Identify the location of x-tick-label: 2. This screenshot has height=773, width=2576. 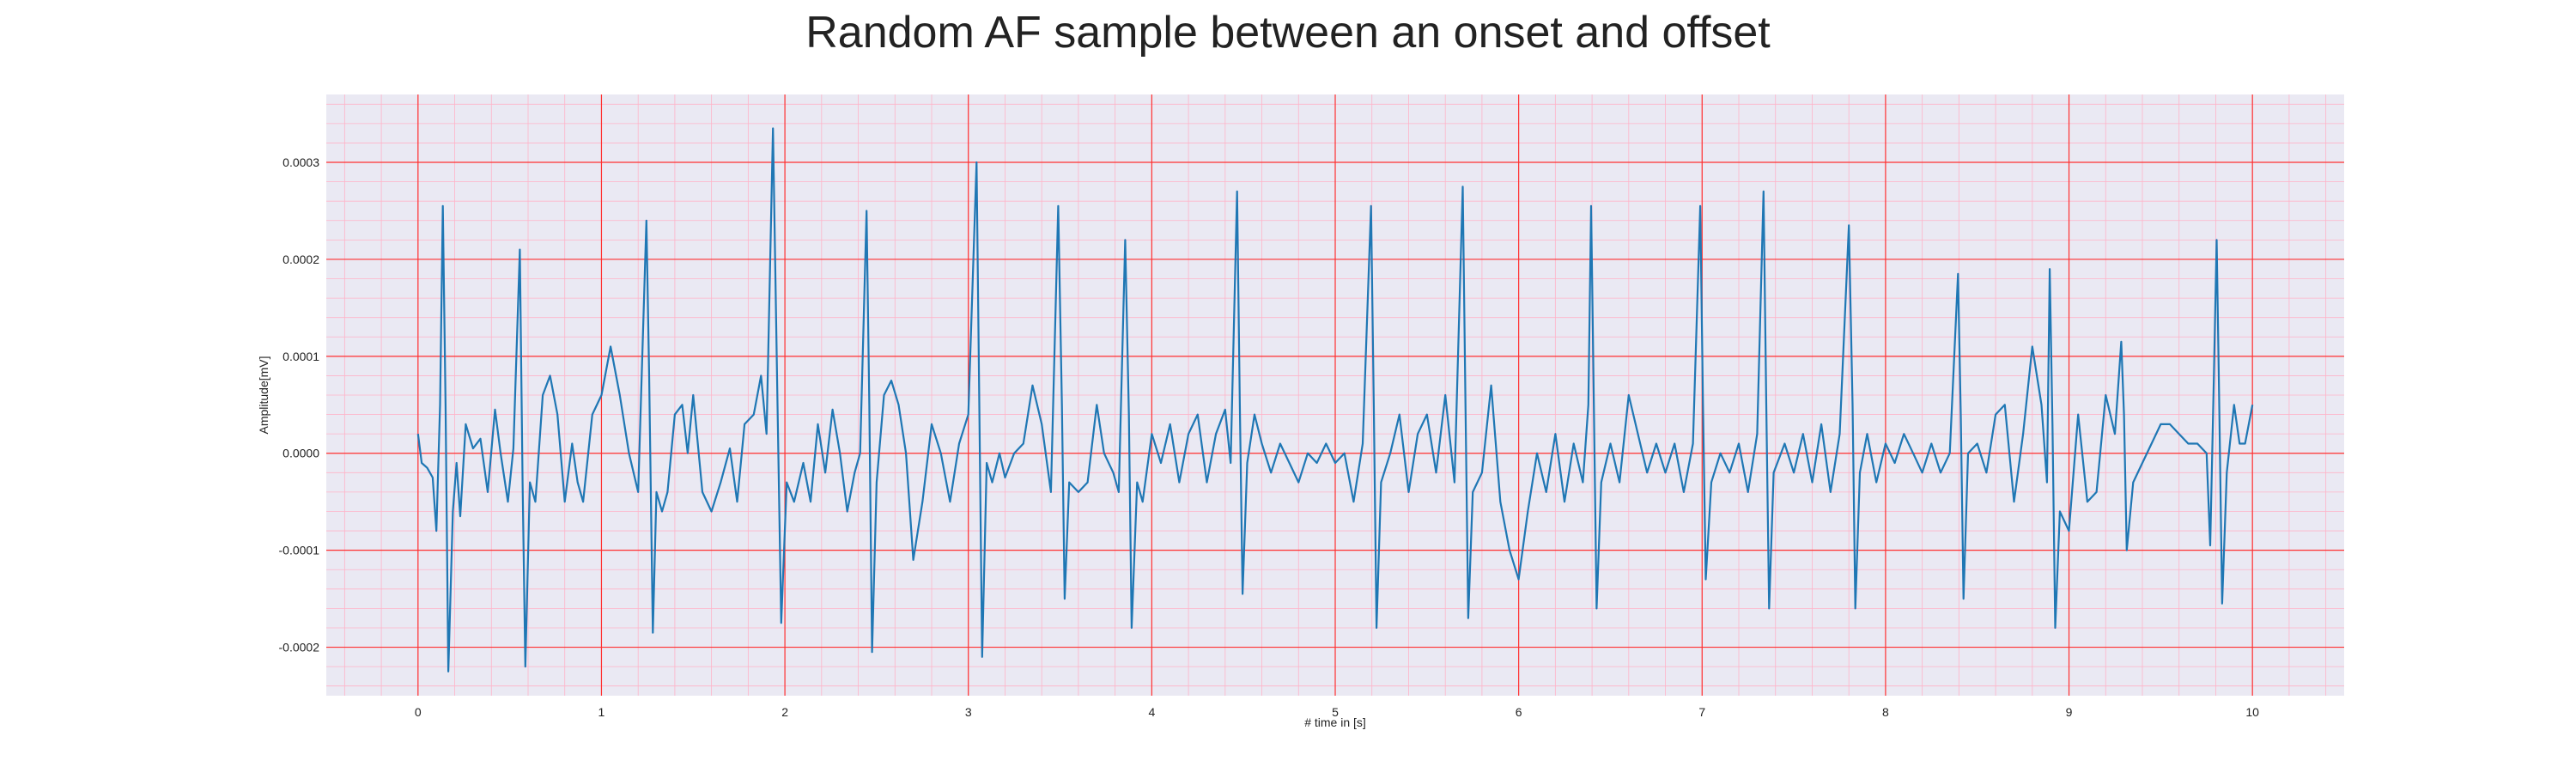
(784, 712).